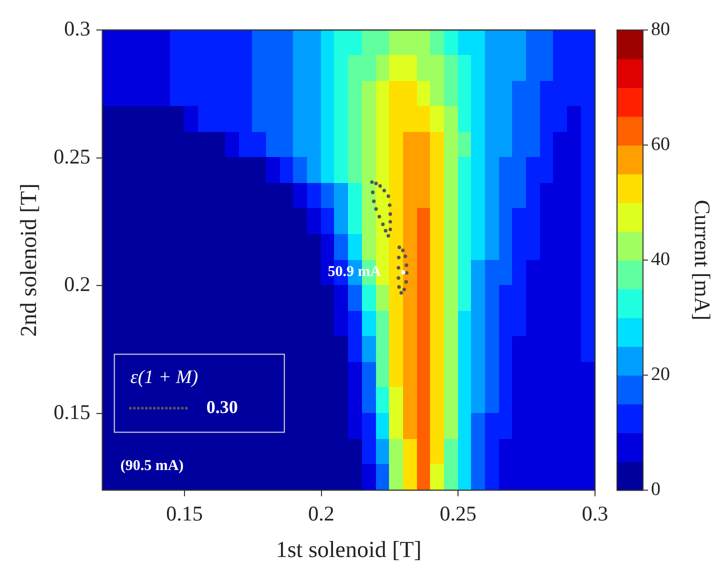 The image size is (721, 580). I want to click on legend-title: ε(1 + M), so click(164, 377).